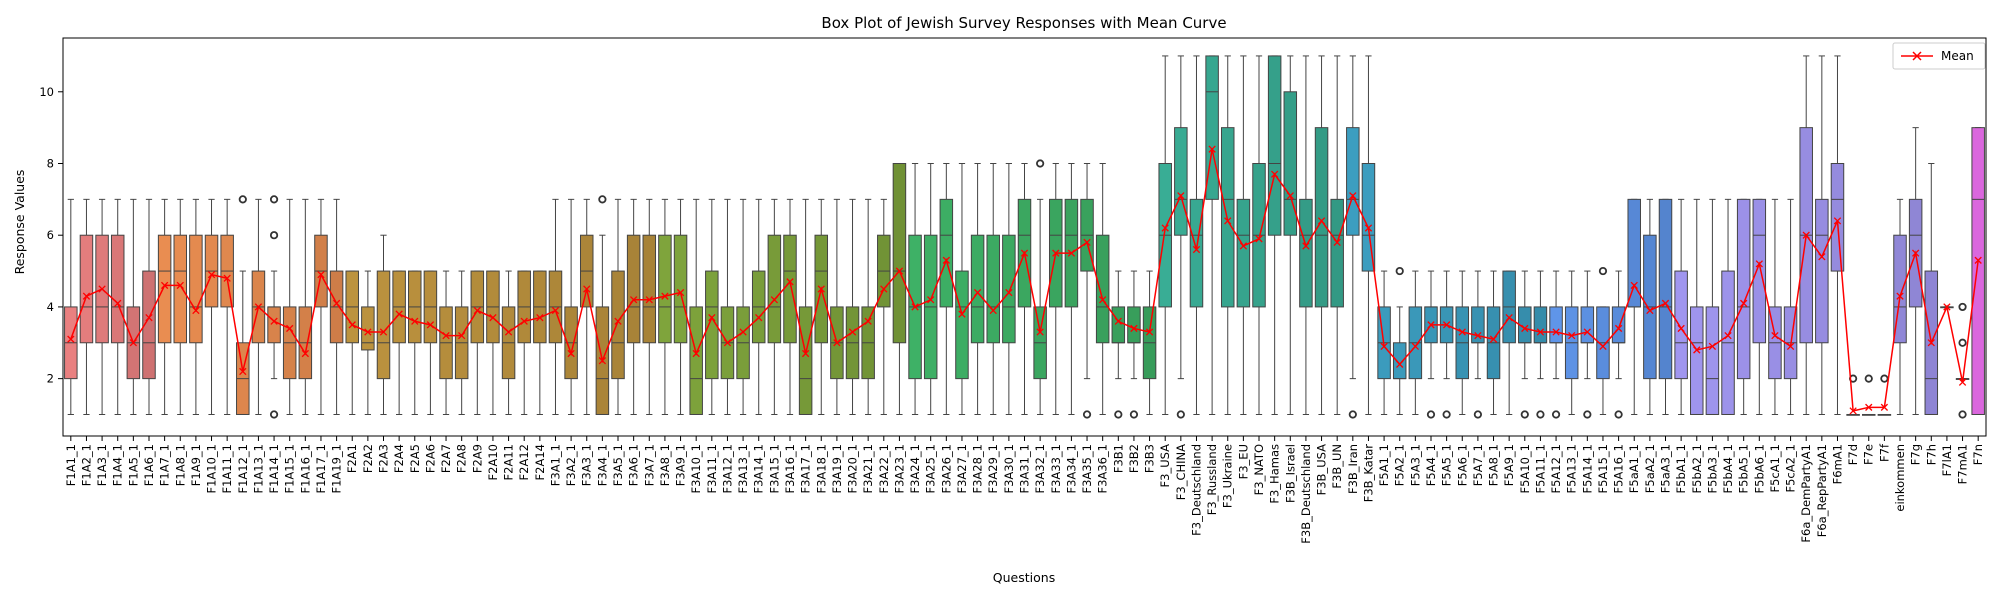 The image size is (2000, 600). Describe the element at coordinates (461, 342) in the screenshot. I see `box-F2A8` at that location.